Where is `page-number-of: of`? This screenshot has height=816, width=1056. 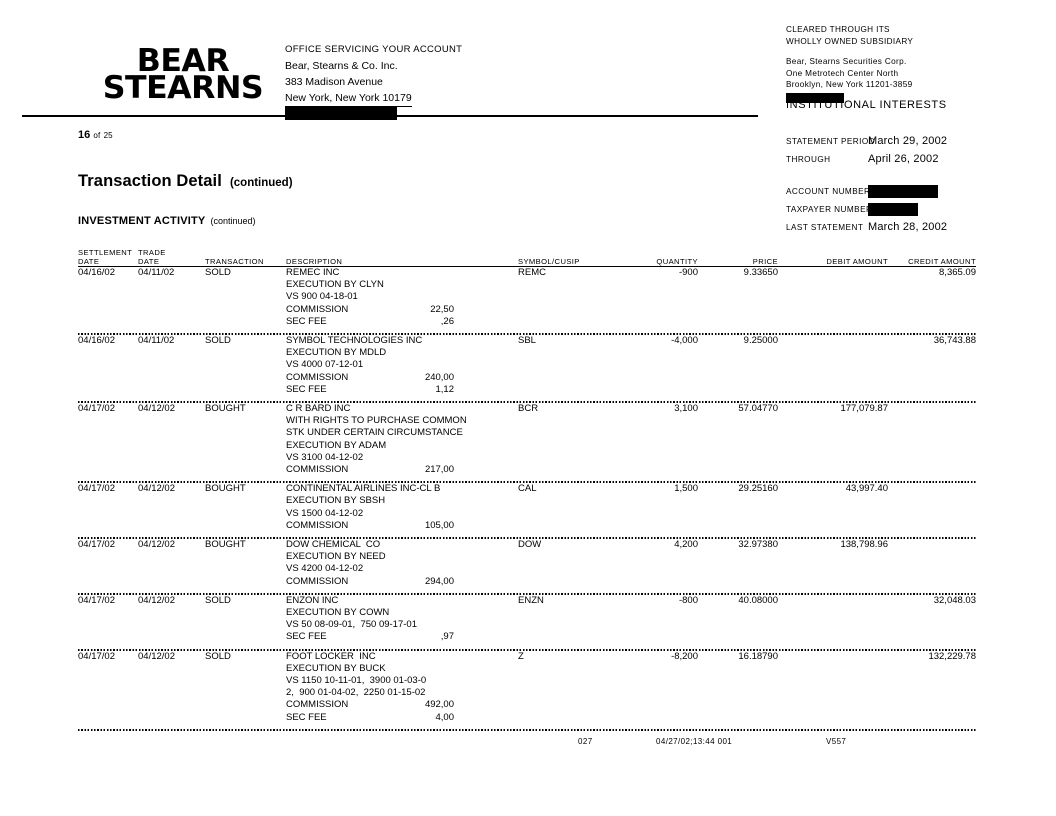
page-number-of: of is located at coordinates (97, 135).